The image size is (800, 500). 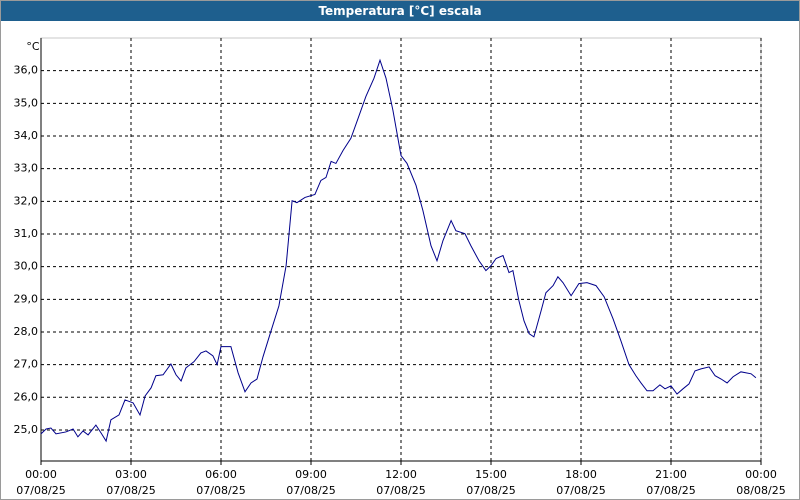 I want to click on y-tick-label: 28,0, so click(x=26, y=331).